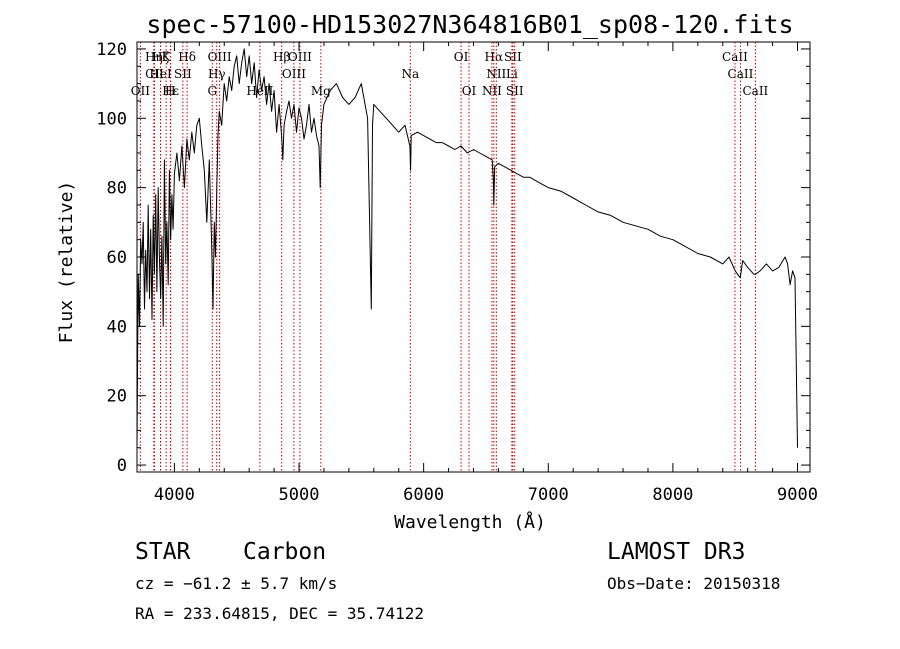  What do you see at coordinates (513, 57) in the screenshot?
I see `line-label-24: SII` at bounding box center [513, 57].